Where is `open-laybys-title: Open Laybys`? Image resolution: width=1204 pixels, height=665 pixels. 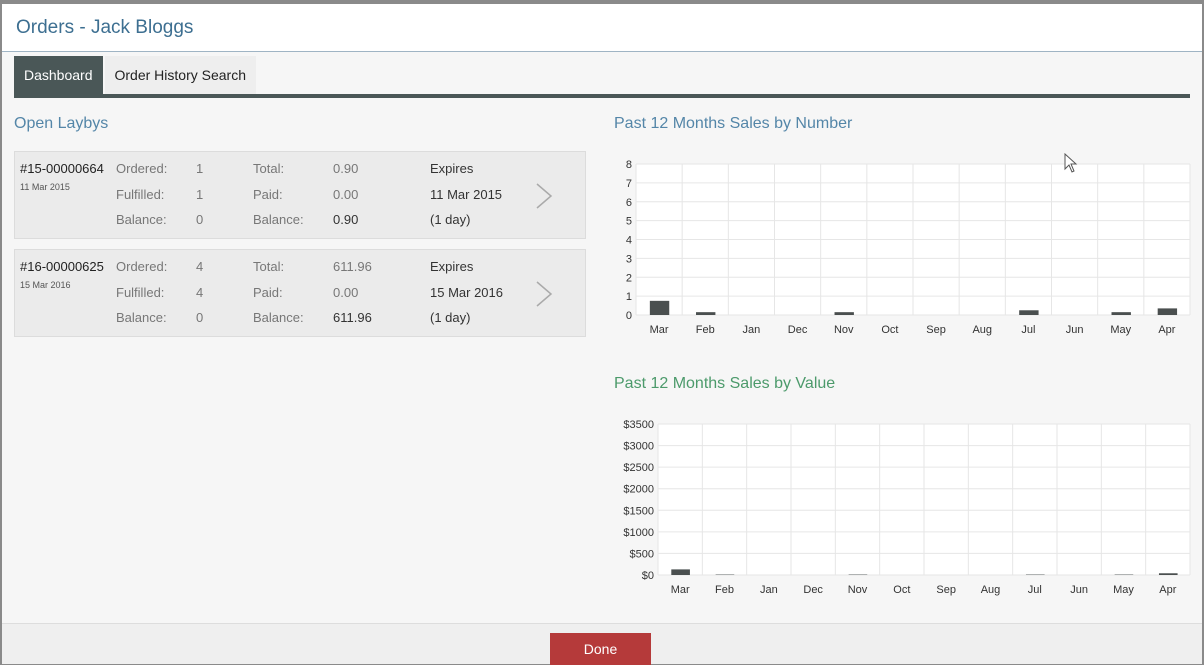 open-laybys-title: Open Laybys is located at coordinates (61, 124).